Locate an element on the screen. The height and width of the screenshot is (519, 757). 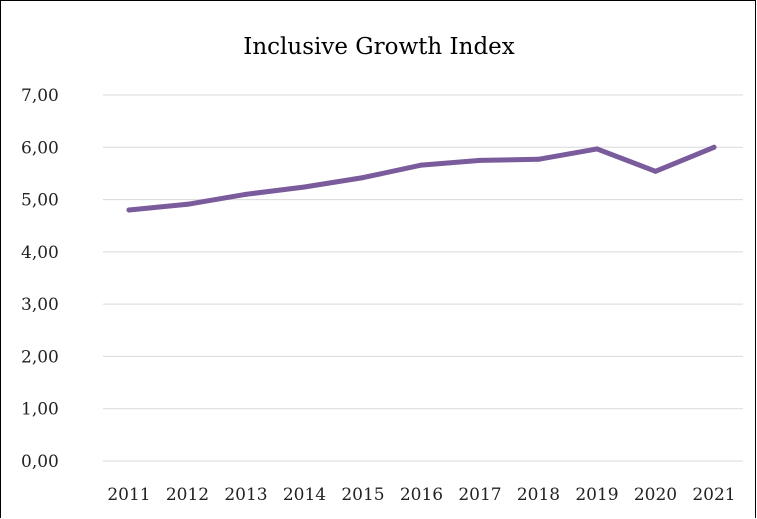
y-tick-label: 5,00 is located at coordinates (40, 201).